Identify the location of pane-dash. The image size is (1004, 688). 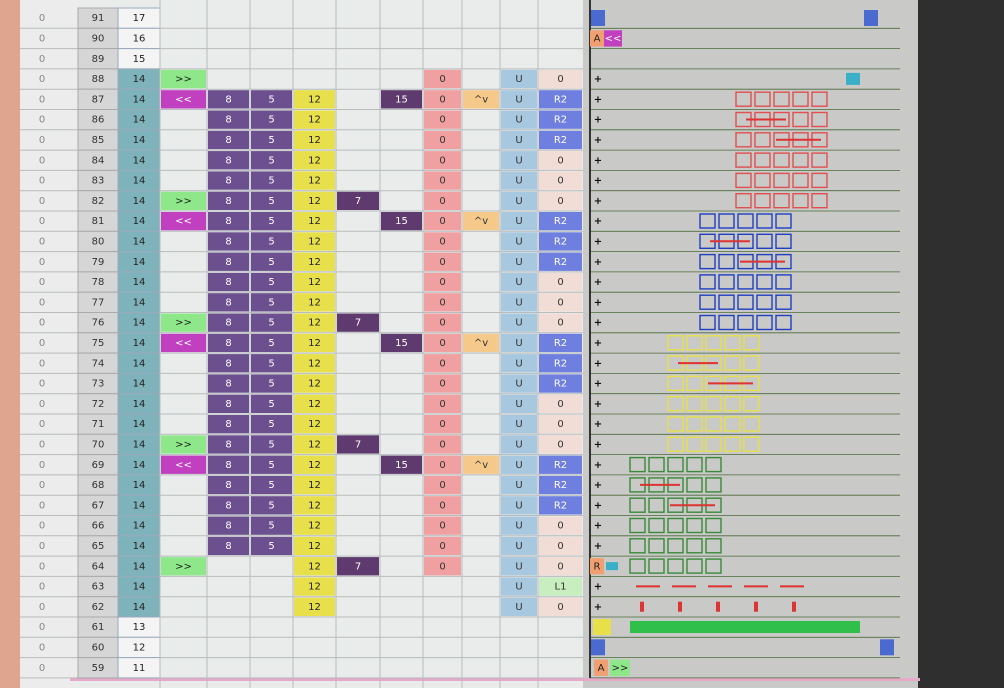
(612, 566).